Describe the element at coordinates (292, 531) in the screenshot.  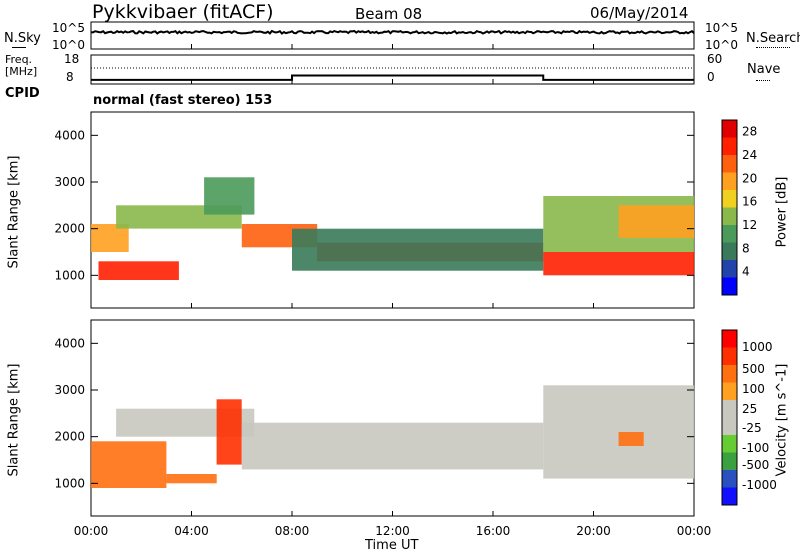
I see `x-tick-label: 08:00` at that location.